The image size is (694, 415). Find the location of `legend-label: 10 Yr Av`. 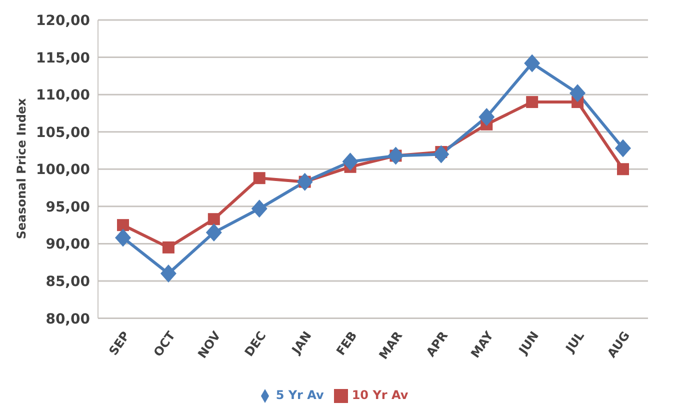

legend-label: 10 Yr Av is located at coordinates (380, 395).